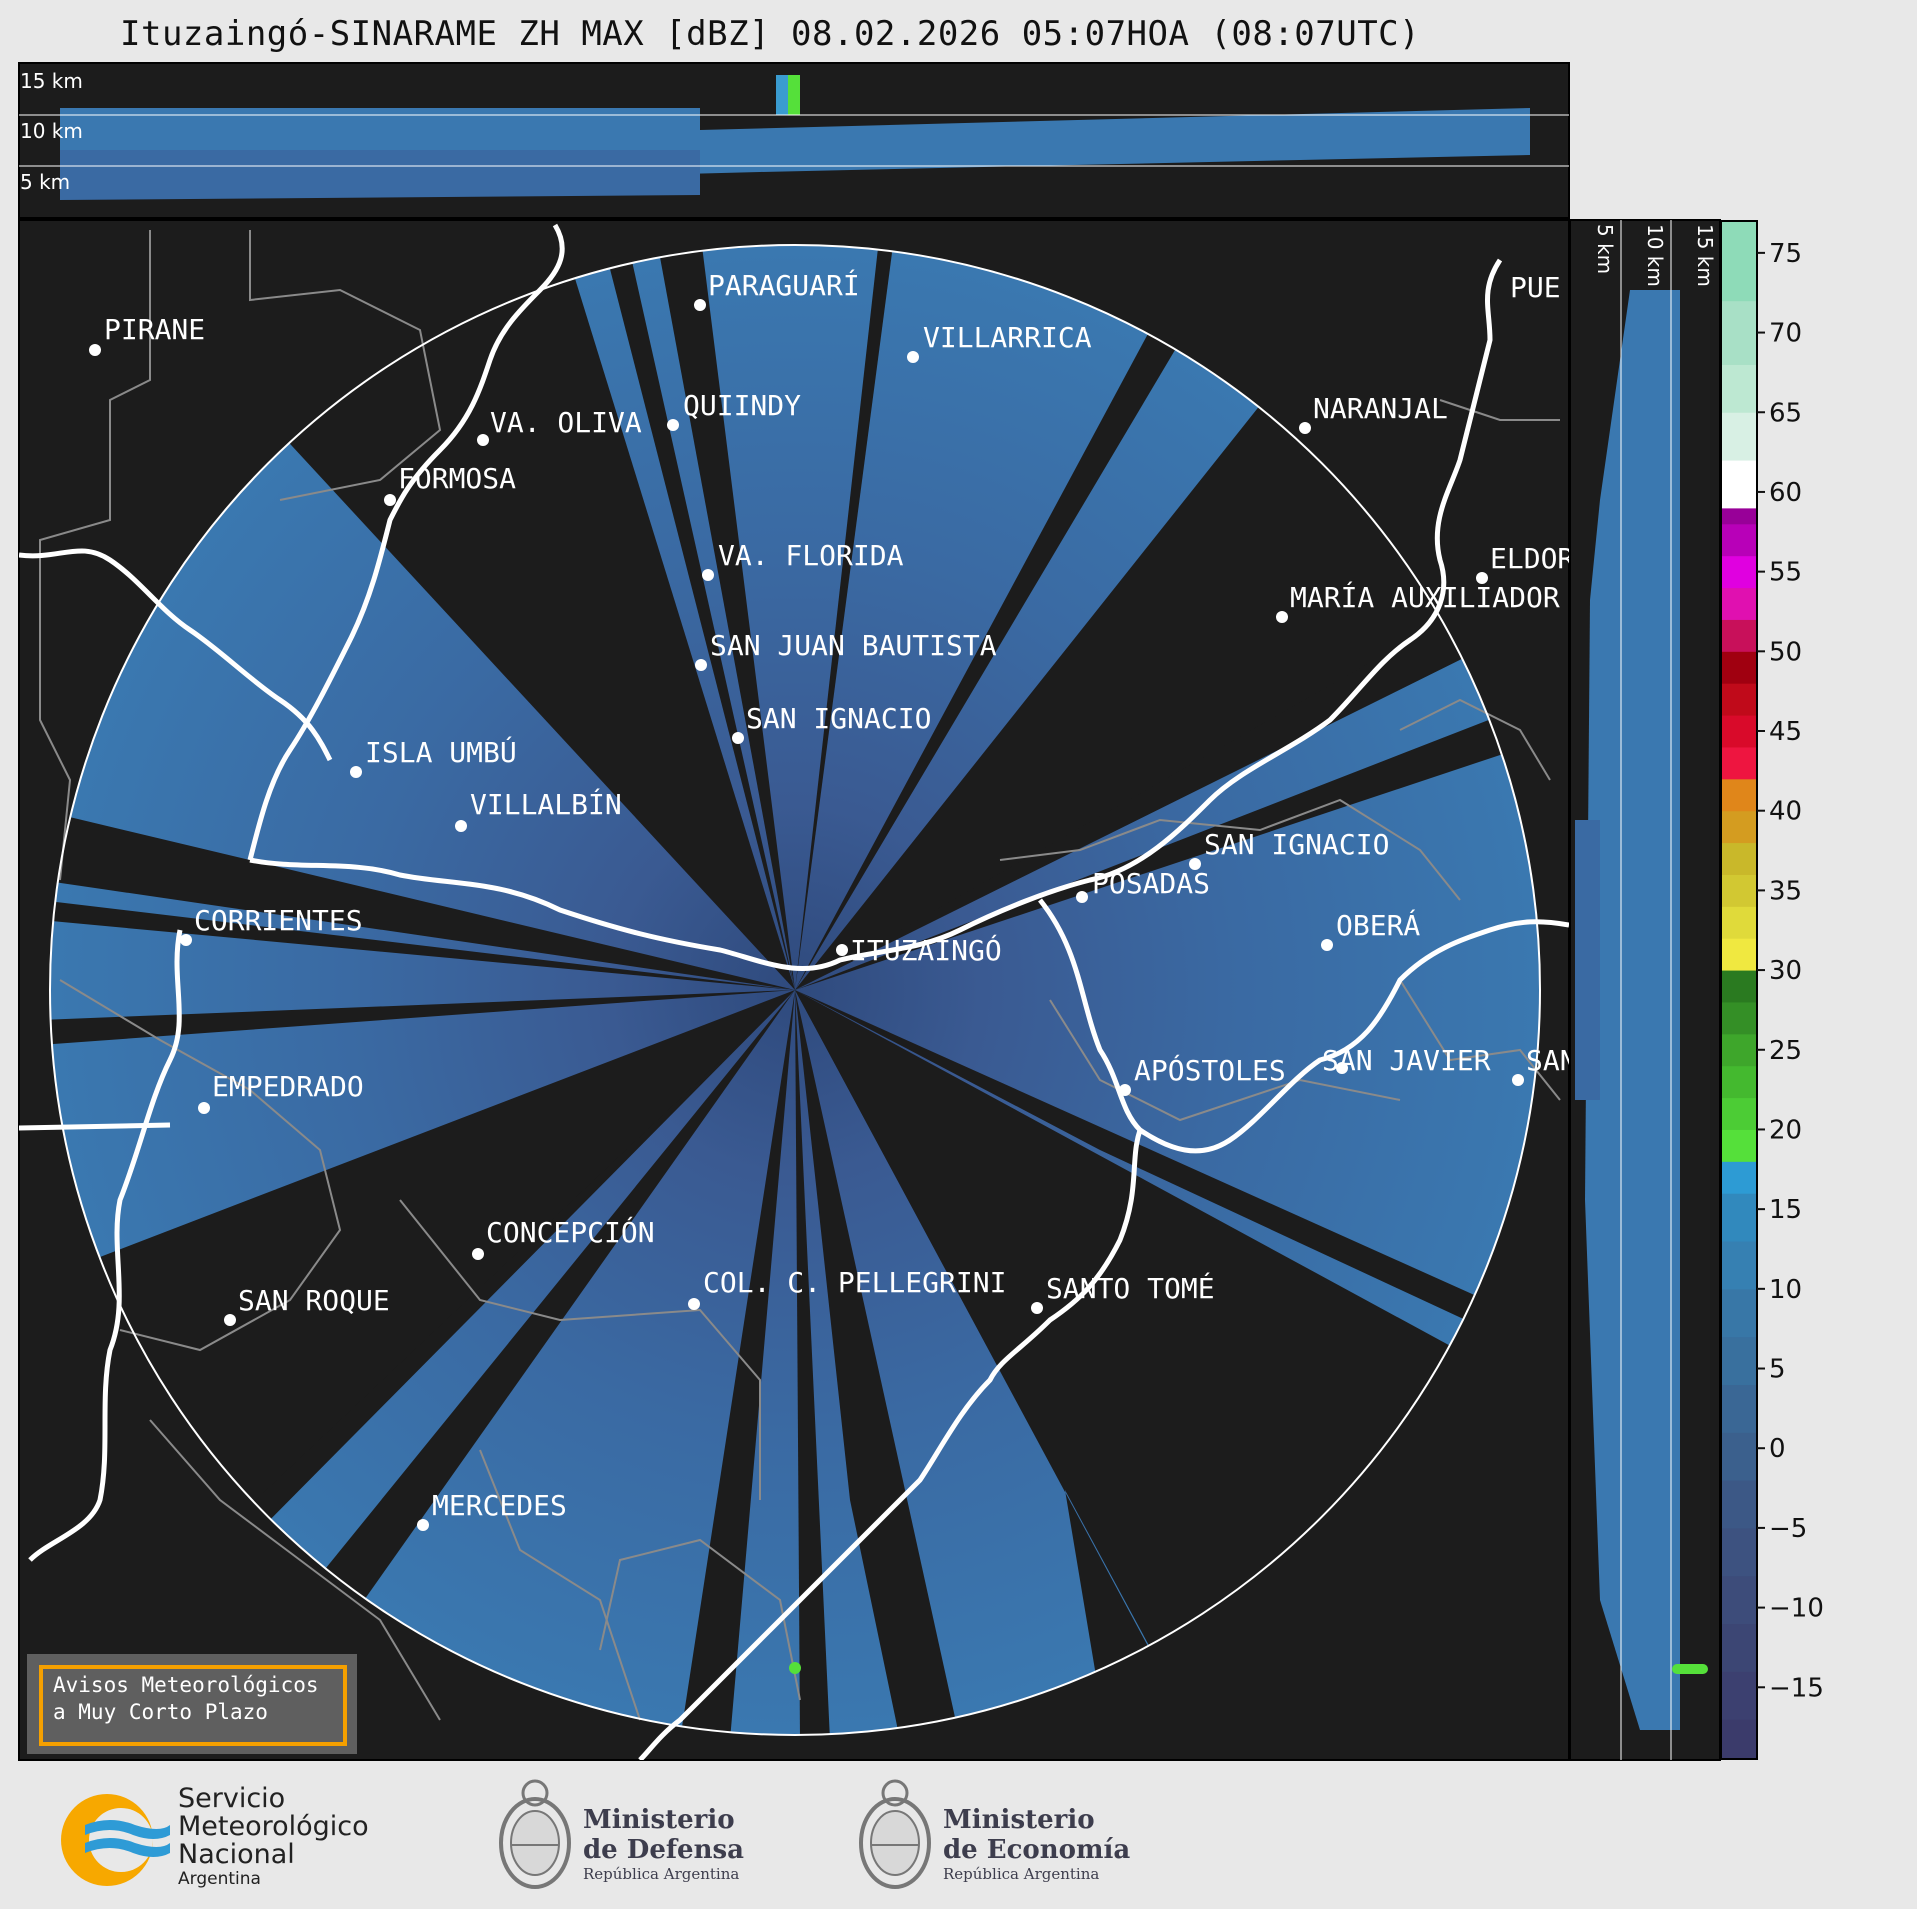 This screenshot has height=1909, width=1917. I want to click on colorbar-tick-label: −5, so click(1788, 1529).